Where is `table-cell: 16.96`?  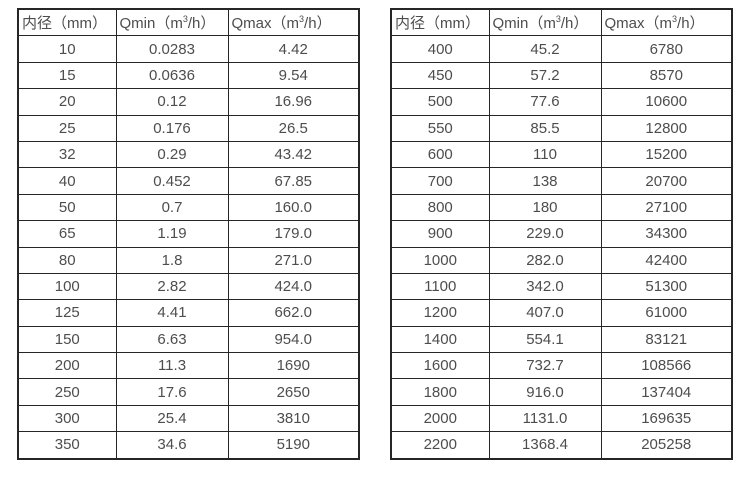
table-cell: 16.96 is located at coordinates (293, 102).